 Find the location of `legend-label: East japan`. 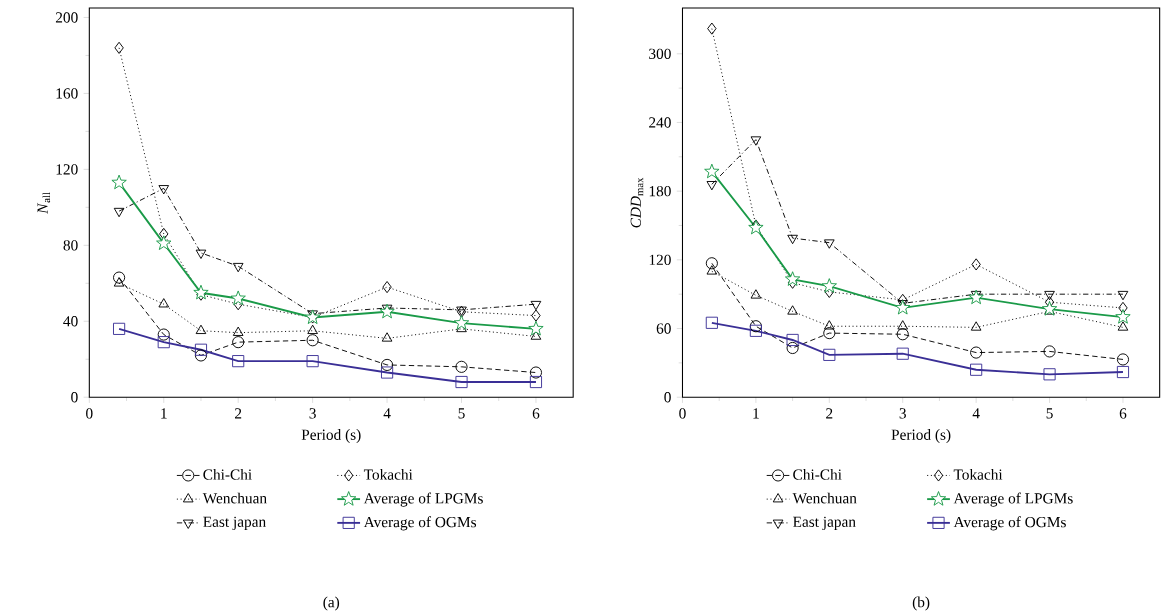

legend-label: East japan is located at coordinates (824, 523).